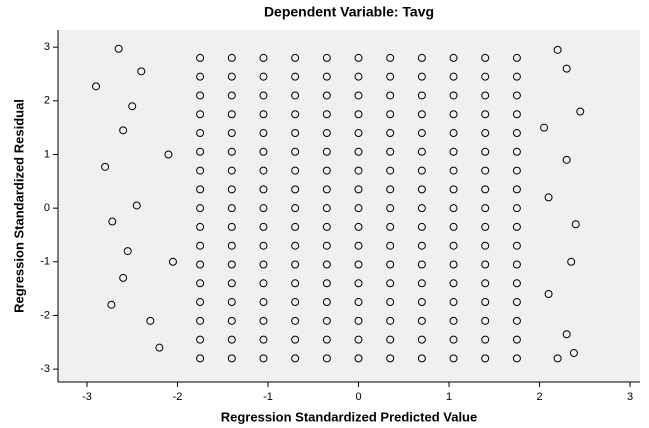  I want to click on y-tick-label: 3, so click(47, 47).